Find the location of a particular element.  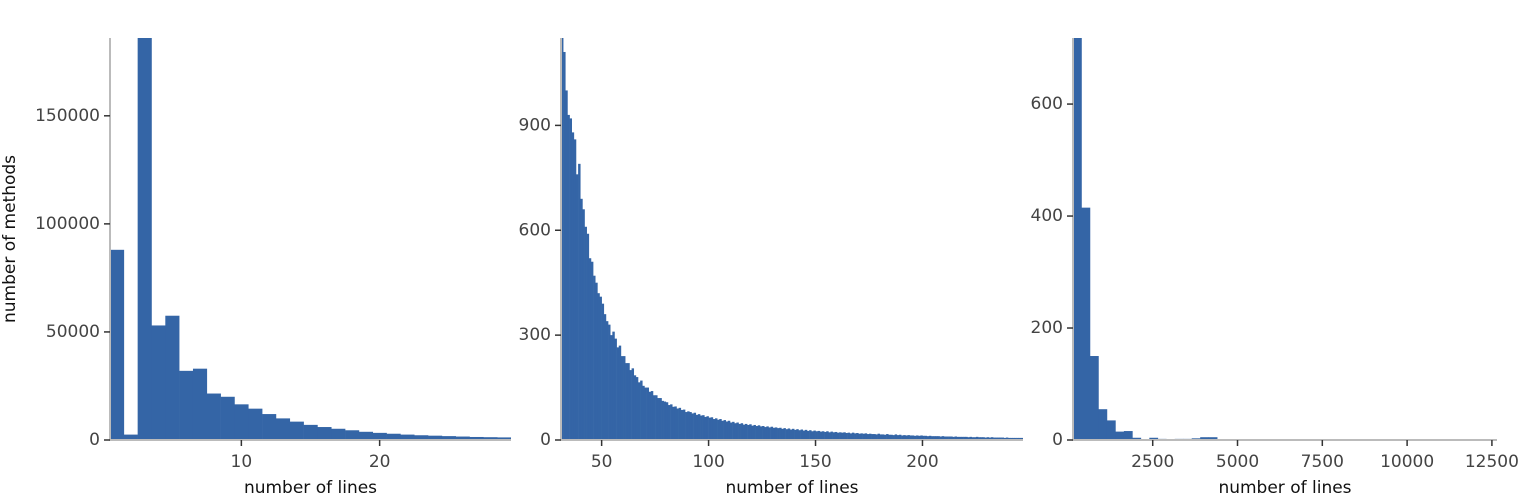

x-tick-label: 200 is located at coordinates (922, 462).